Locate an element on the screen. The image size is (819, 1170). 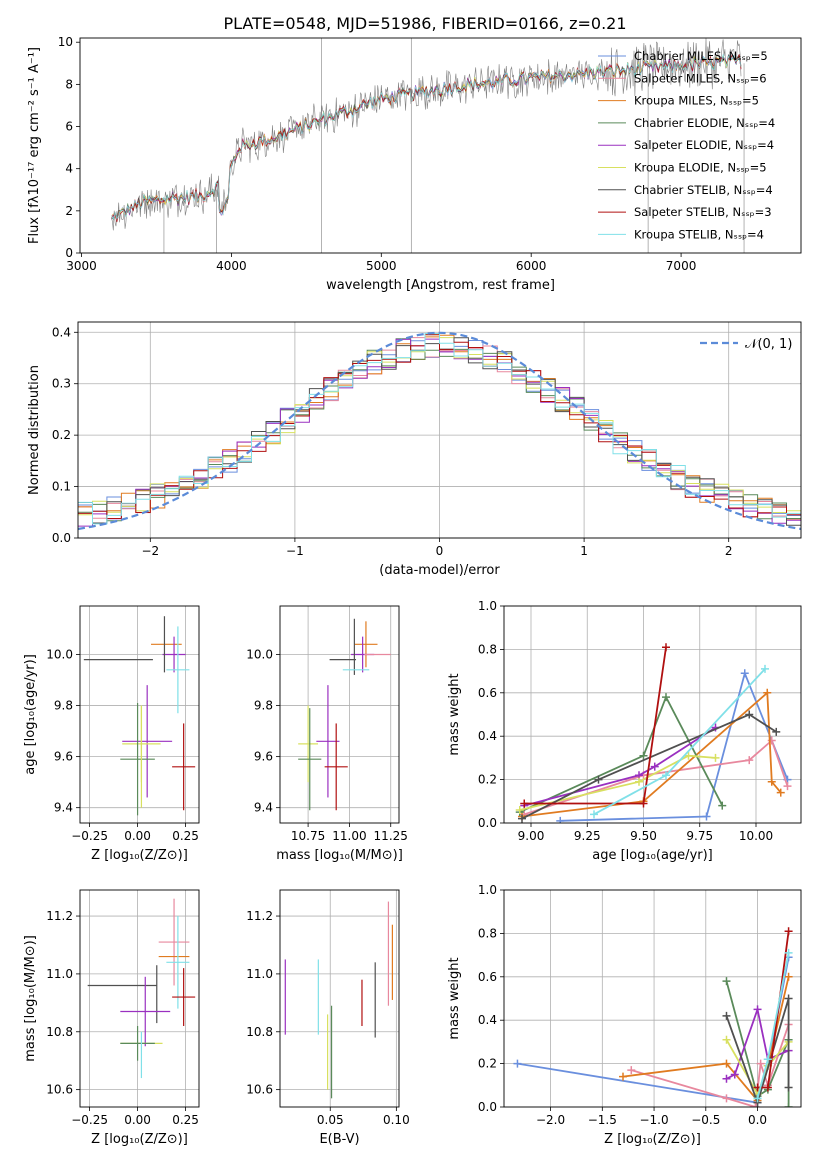
x-tick-label: 6000 is located at coordinates (531, 266).